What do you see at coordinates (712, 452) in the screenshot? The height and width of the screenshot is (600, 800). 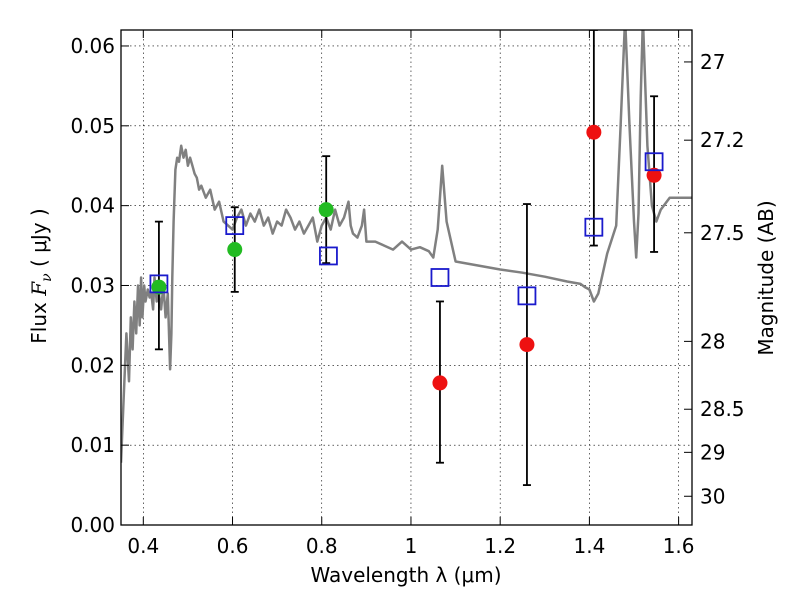 I see `right-tick-label: 29` at bounding box center [712, 452].